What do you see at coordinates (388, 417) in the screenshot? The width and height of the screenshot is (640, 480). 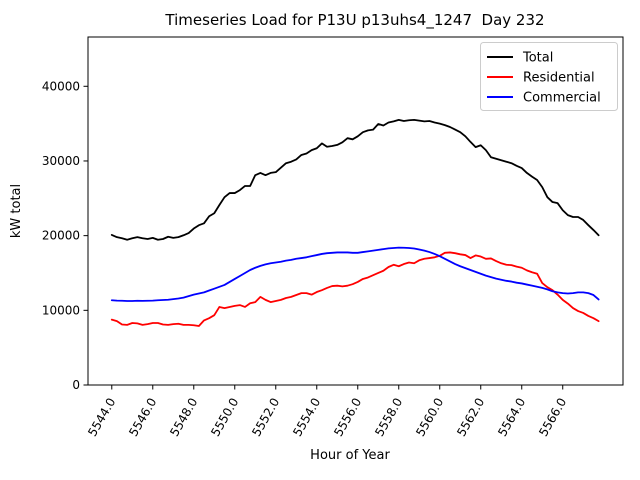 I see `x-tick-label: 5558.0` at bounding box center [388, 417].